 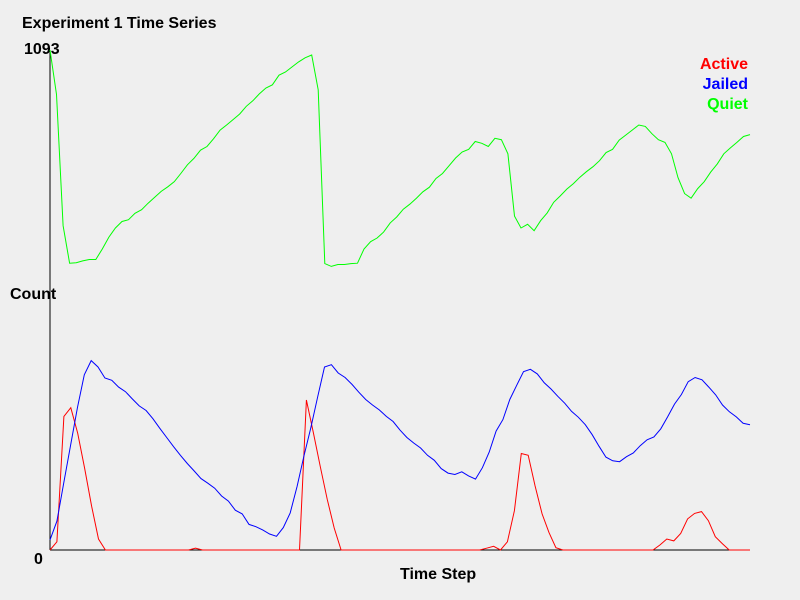 What do you see at coordinates (38, 559) in the screenshot?
I see `y-tick-min: 0` at bounding box center [38, 559].